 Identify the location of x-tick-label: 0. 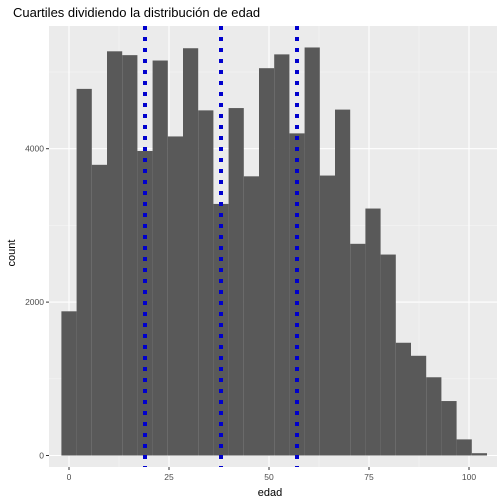
(69, 477).